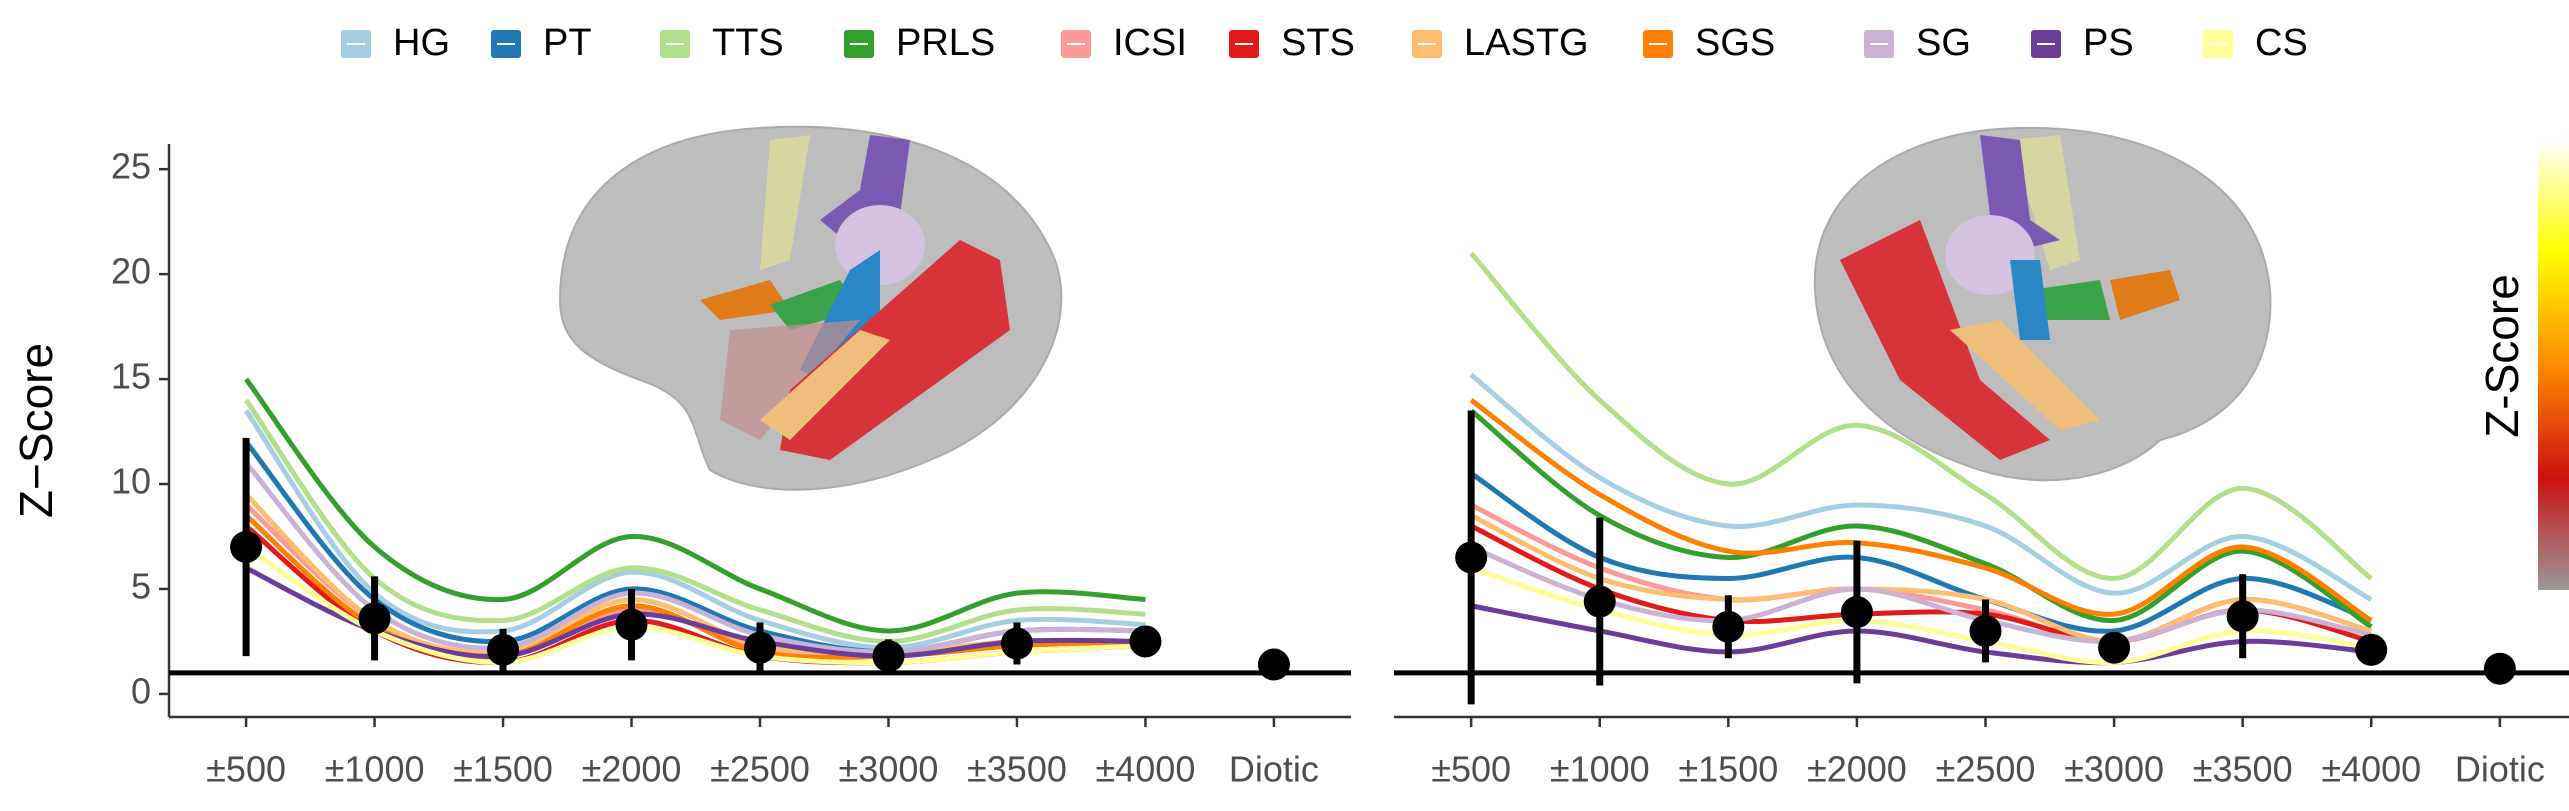 Image resolution: width=2569 pixels, height=811 pixels. What do you see at coordinates (36, 430) in the screenshot?
I see `y-axis-label: Z−Score` at bounding box center [36, 430].